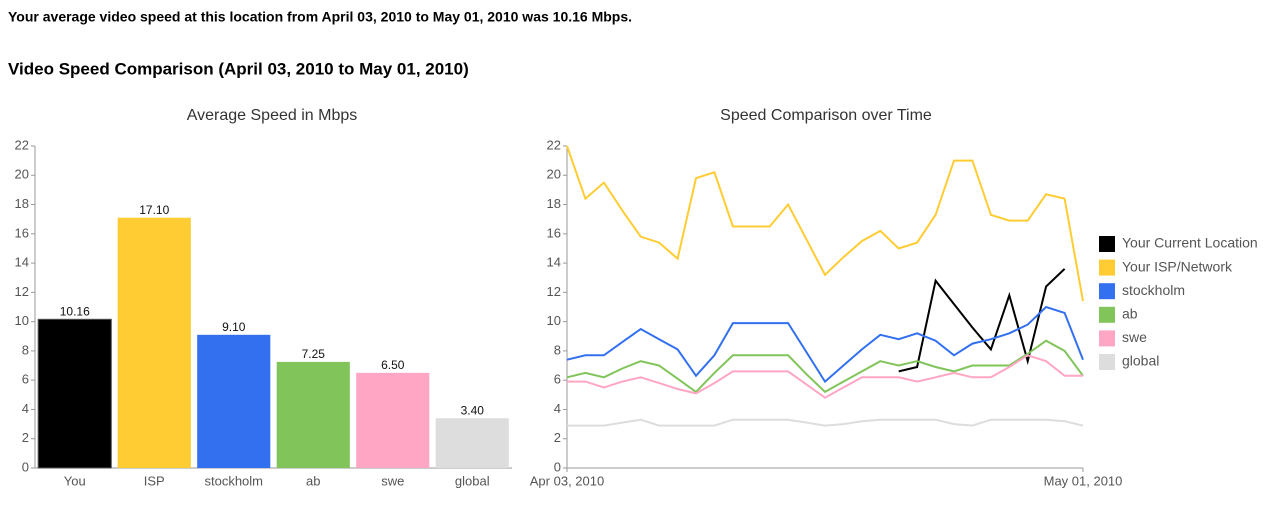 Image resolution: width=1280 pixels, height=509 pixels. What do you see at coordinates (567, 480) in the screenshot?
I see `x-tick-label: Apr 03, 2010` at bounding box center [567, 480].